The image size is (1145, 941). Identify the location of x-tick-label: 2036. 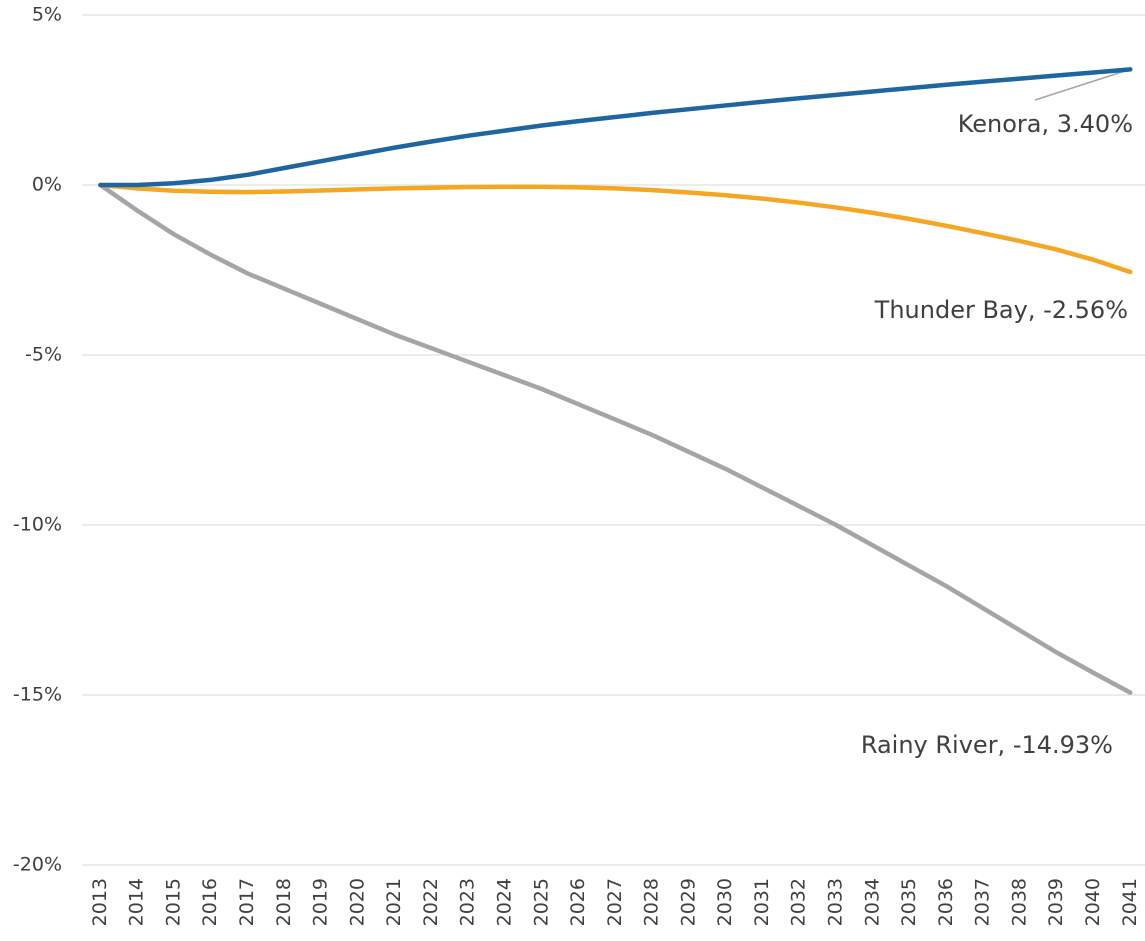
(946, 902).